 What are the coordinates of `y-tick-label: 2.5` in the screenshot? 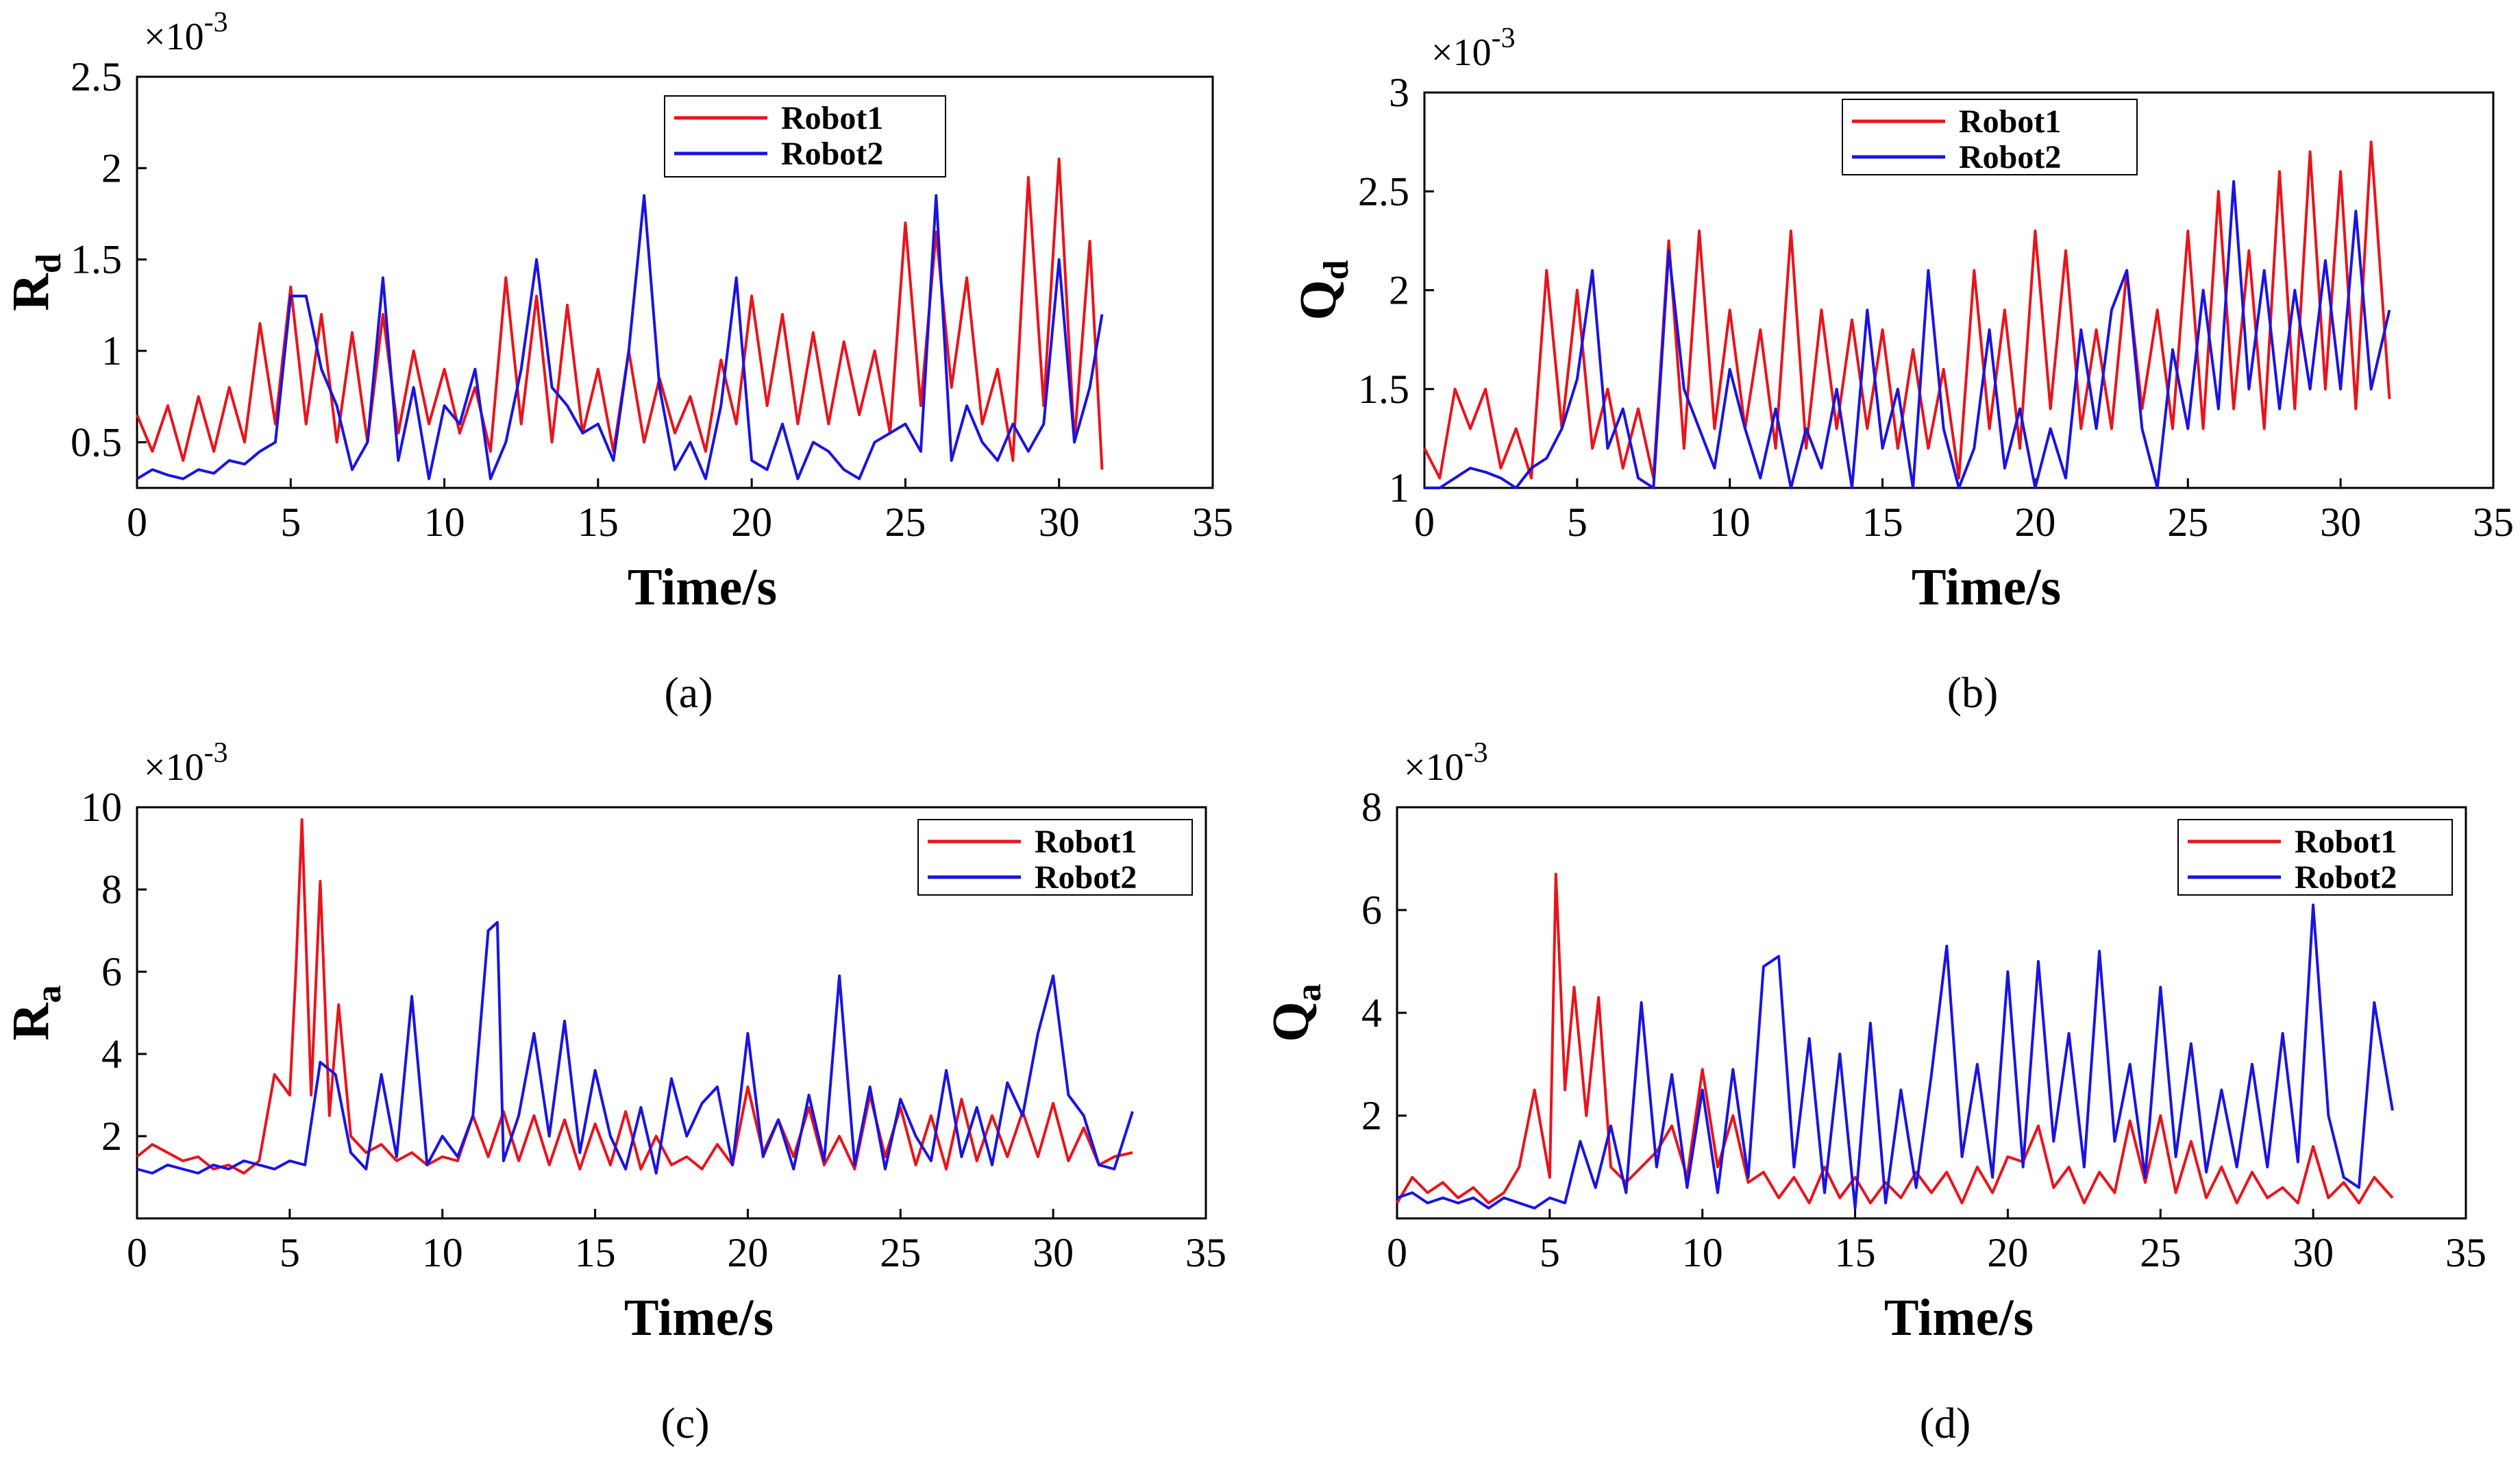 It's located at (96, 76).